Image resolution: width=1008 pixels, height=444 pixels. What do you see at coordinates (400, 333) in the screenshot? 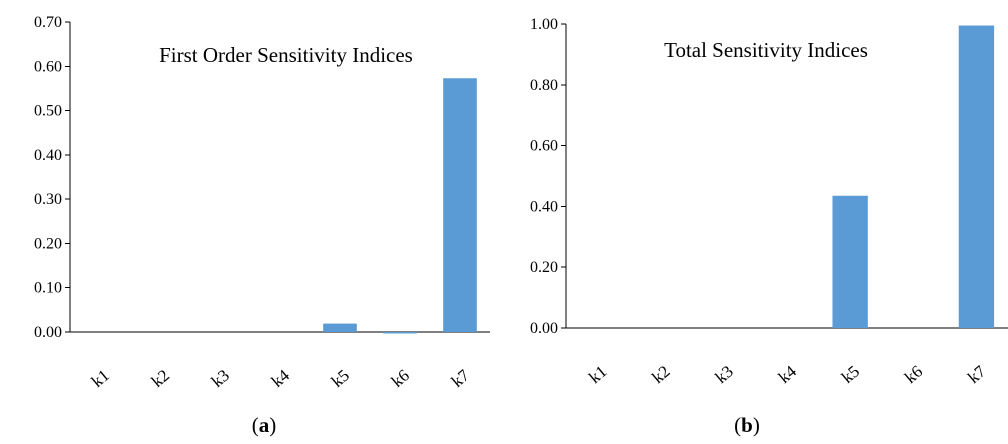
I see `bar-k6` at bounding box center [400, 333].